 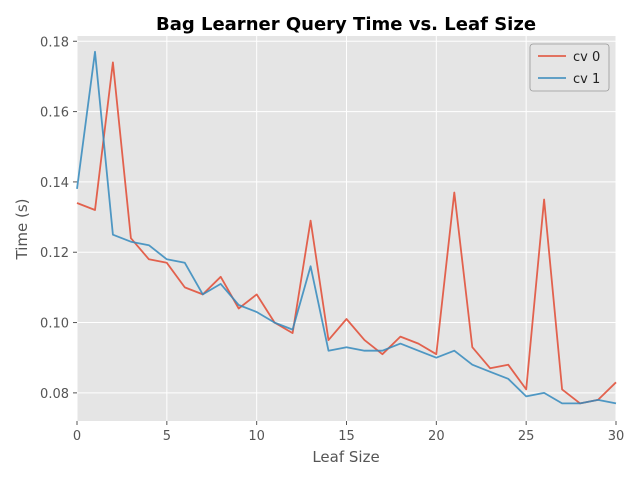 What do you see at coordinates (345, 457) in the screenshot?
I see `x-axis-label: Leaf Size` at bounding box center [345, 457].